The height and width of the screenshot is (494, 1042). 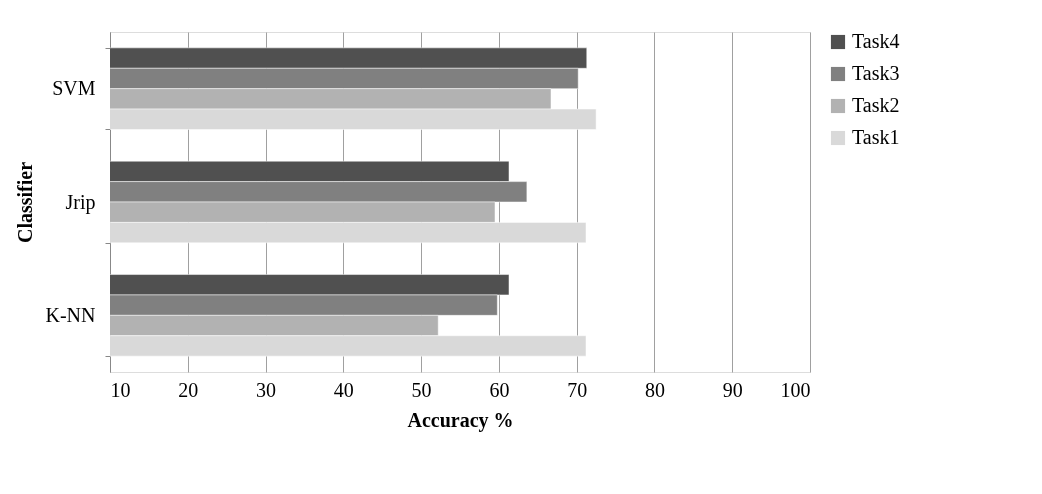 What do you see at coordinates (421, 389) in the screenshot?
I see `x-tick-label: 50` at bounding box center [421, 389].